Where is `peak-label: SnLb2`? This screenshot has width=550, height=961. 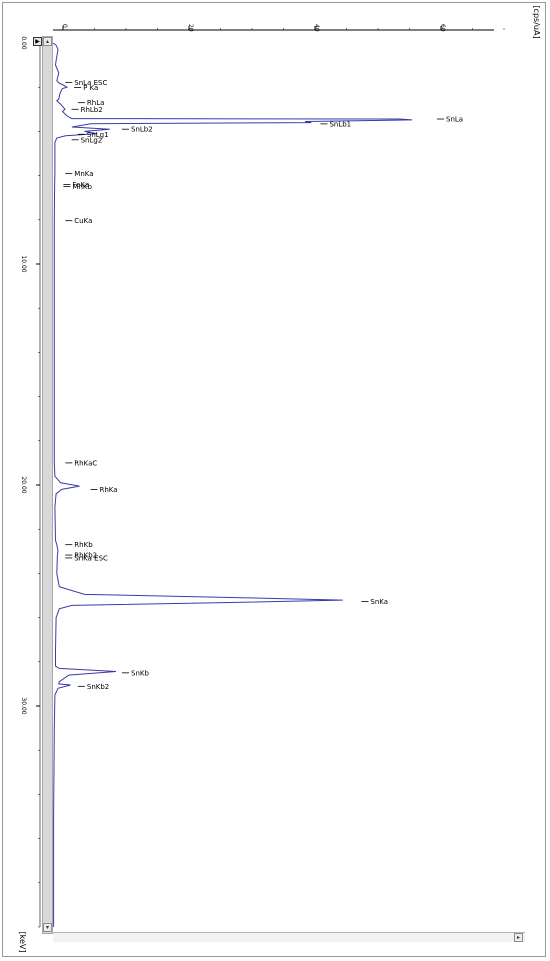
peak-label: SnLb2 is located at coordinates (142, 130).